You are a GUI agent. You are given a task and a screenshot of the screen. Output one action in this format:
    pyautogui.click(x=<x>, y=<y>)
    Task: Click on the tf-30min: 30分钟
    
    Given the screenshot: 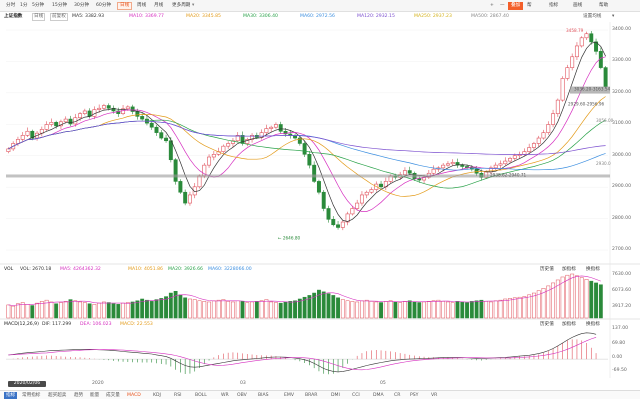 What is the action you would take?
    pyautogui.click(x=82, y=5)
    